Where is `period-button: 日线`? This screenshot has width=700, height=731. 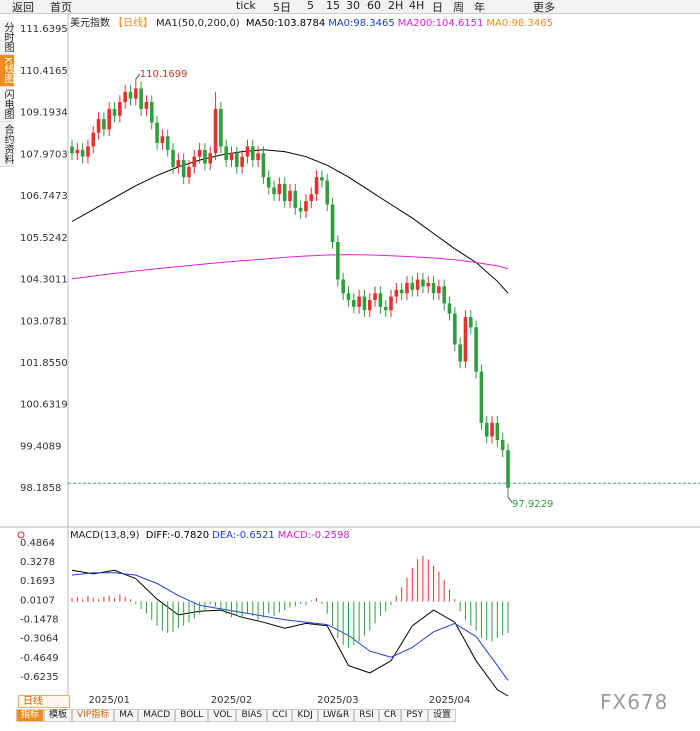 period-button: 日线 is located at coordinates (44, 701).